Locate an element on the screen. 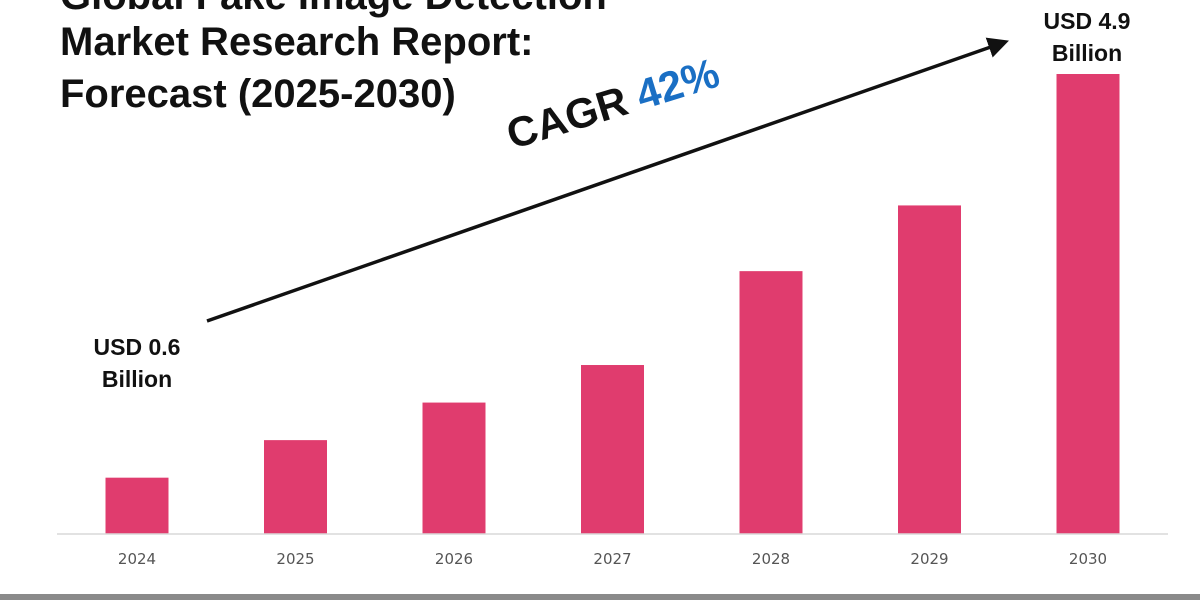 The image size is (1200, 600). bar-2024 is located at coordinates (137, 505).